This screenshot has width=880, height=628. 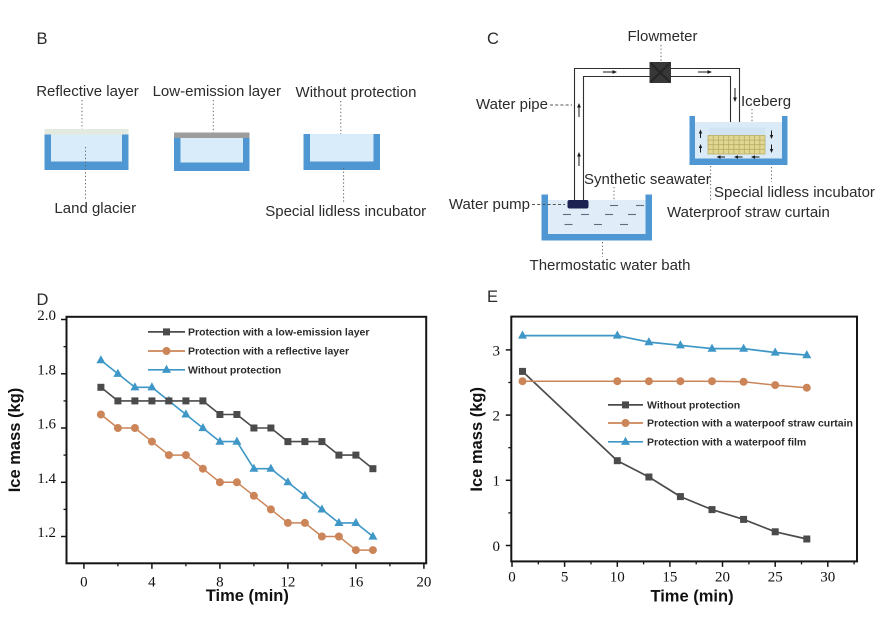 I want to click on svg-text: 2, so click(x=497, y=417).